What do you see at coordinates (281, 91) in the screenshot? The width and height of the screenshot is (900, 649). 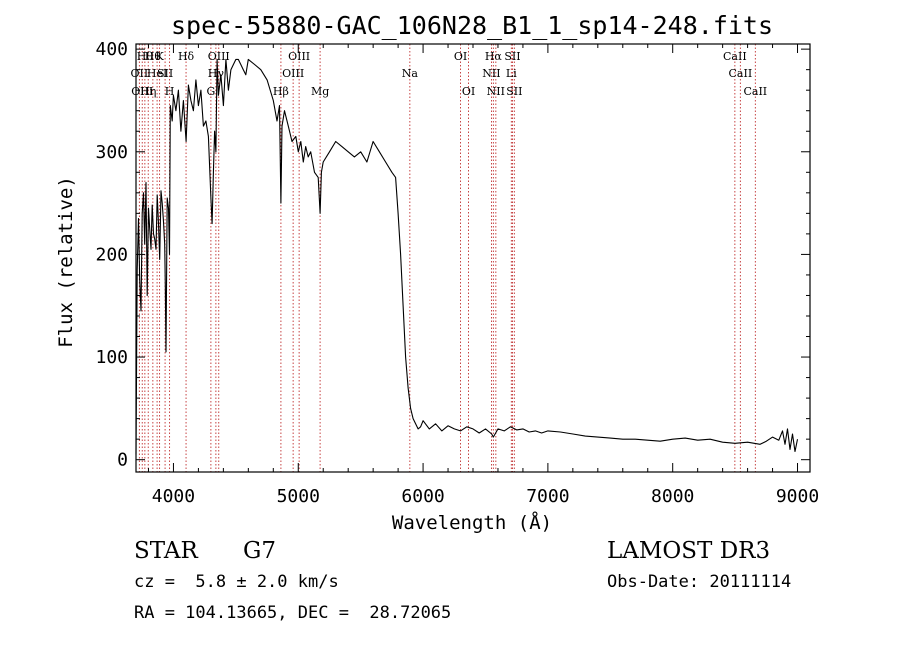 I see `line-label-13: Hβ` at bounding box center [281, 91].